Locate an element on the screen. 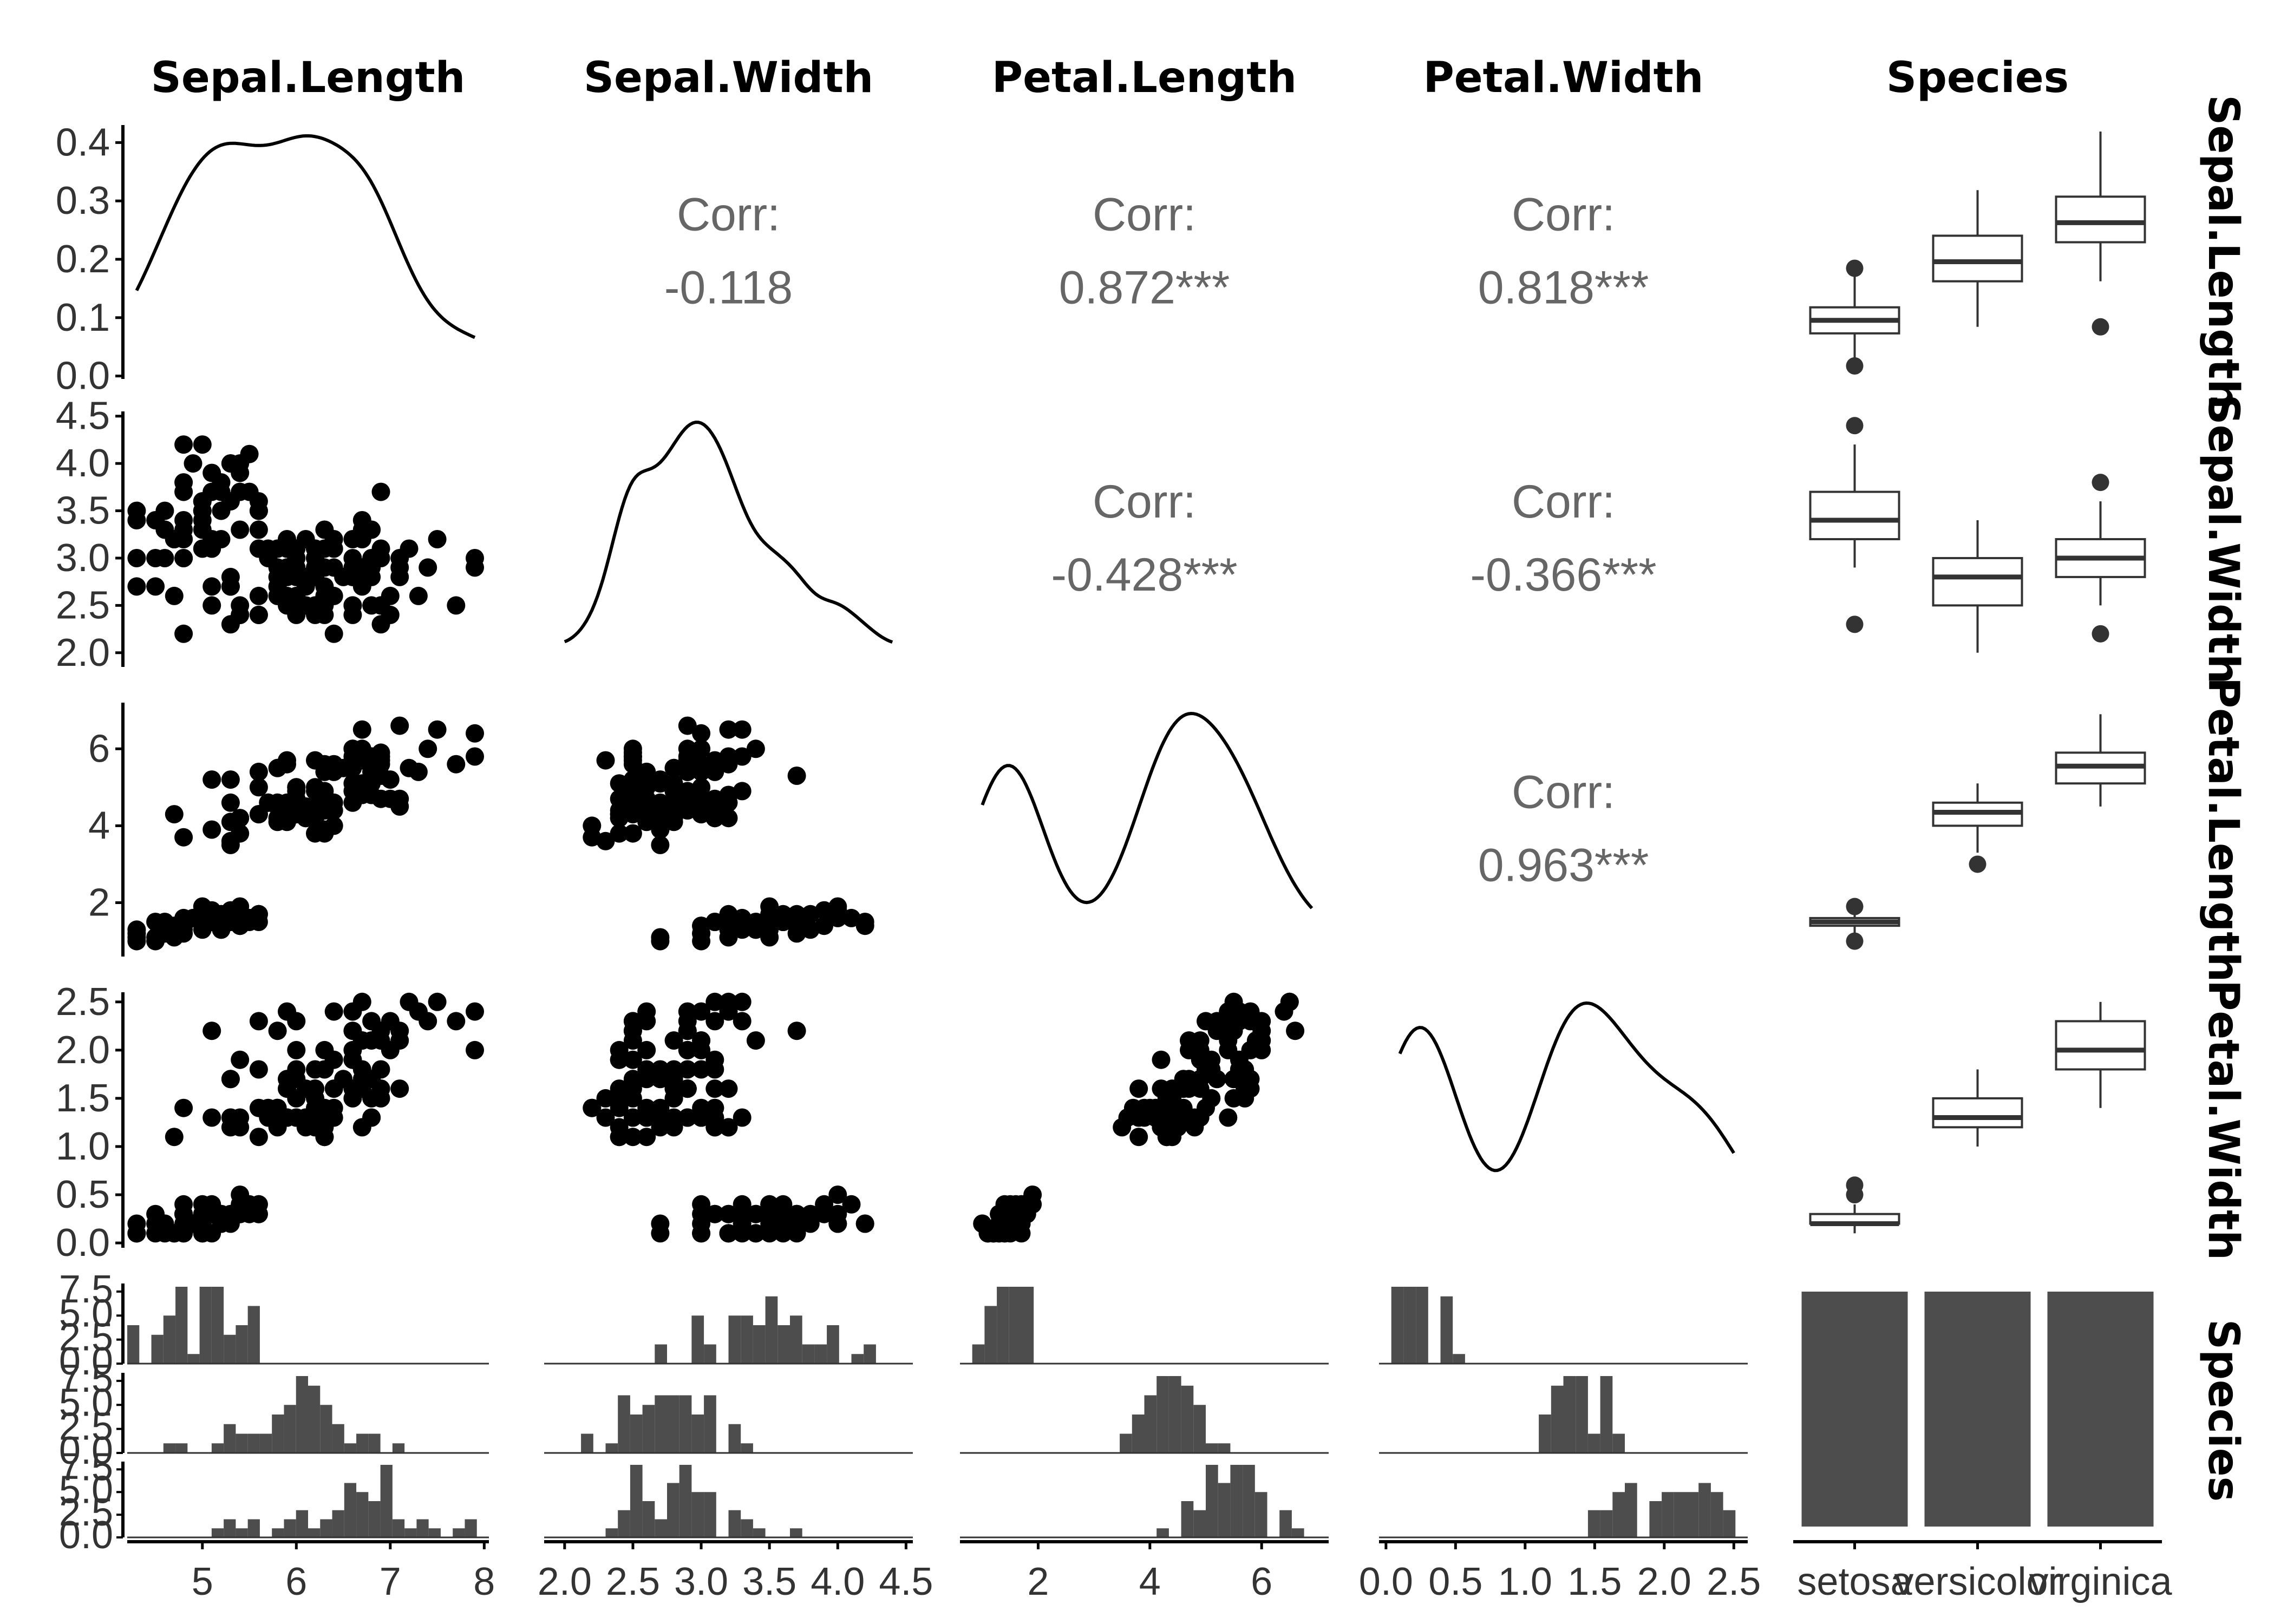 This screenshot has height=1624, width=2274. strip-label-top: Petal.Length is located at coordinates (1145, 78).